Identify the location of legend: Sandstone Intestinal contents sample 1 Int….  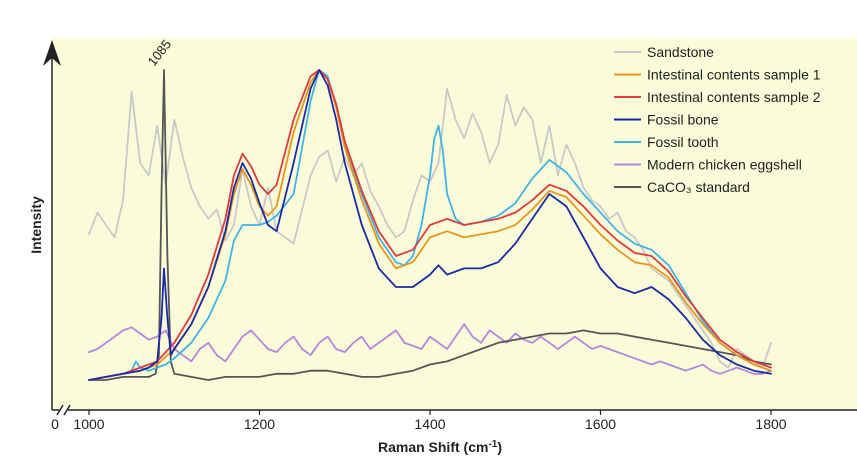
(717, 119).